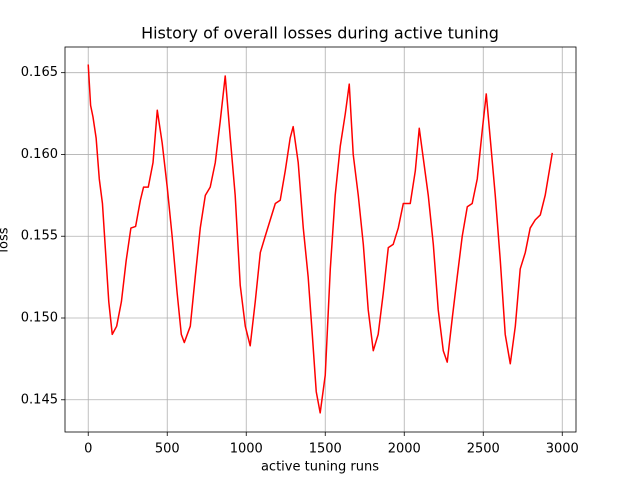 The width and height of the screenshot is (640, 484). I want to click on y-tick-label: 0.160, so click(39, 154).